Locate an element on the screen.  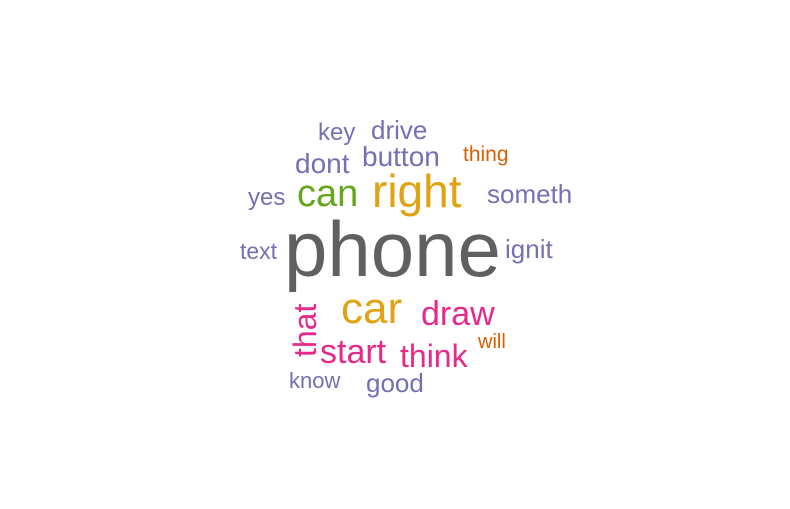
word-good: good is located at coordinates (395, 383).